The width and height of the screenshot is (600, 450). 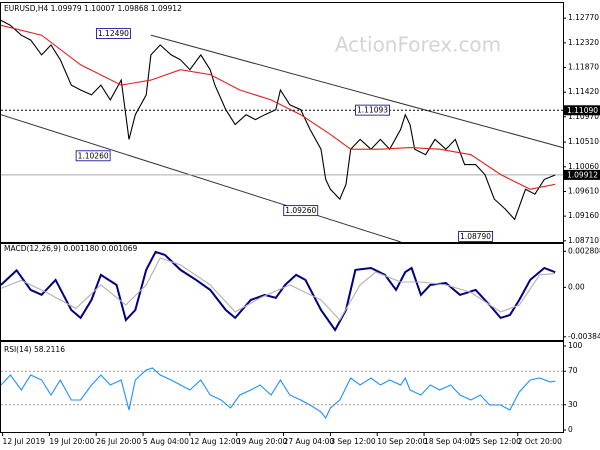 What do you see at coordinates (583, 215) in the screenshot?
I see `y-tick-label: 1.09160` at bounding box center [583, 215].